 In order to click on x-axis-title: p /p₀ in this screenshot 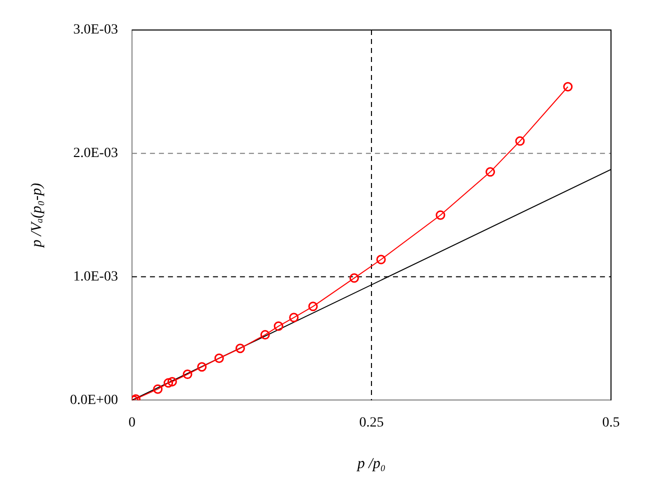, I will do `click(371, 464)`.